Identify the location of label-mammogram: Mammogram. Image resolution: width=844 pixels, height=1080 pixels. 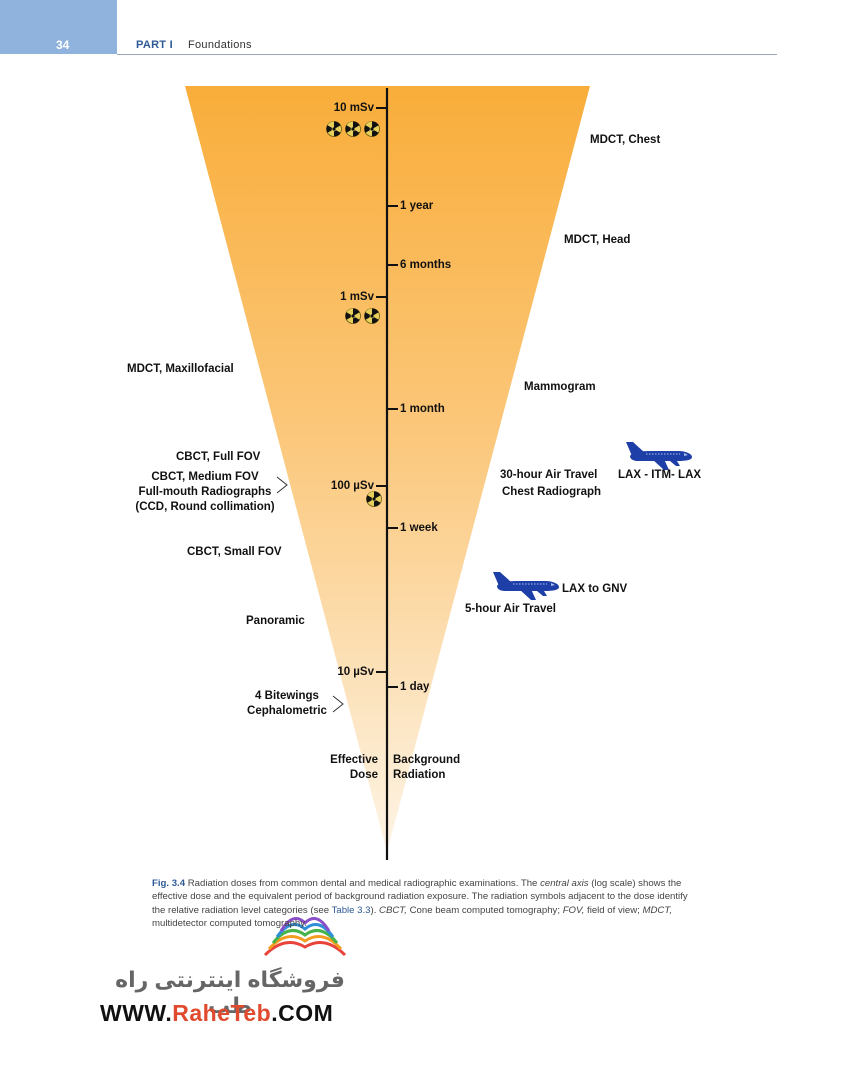
(560, 387).